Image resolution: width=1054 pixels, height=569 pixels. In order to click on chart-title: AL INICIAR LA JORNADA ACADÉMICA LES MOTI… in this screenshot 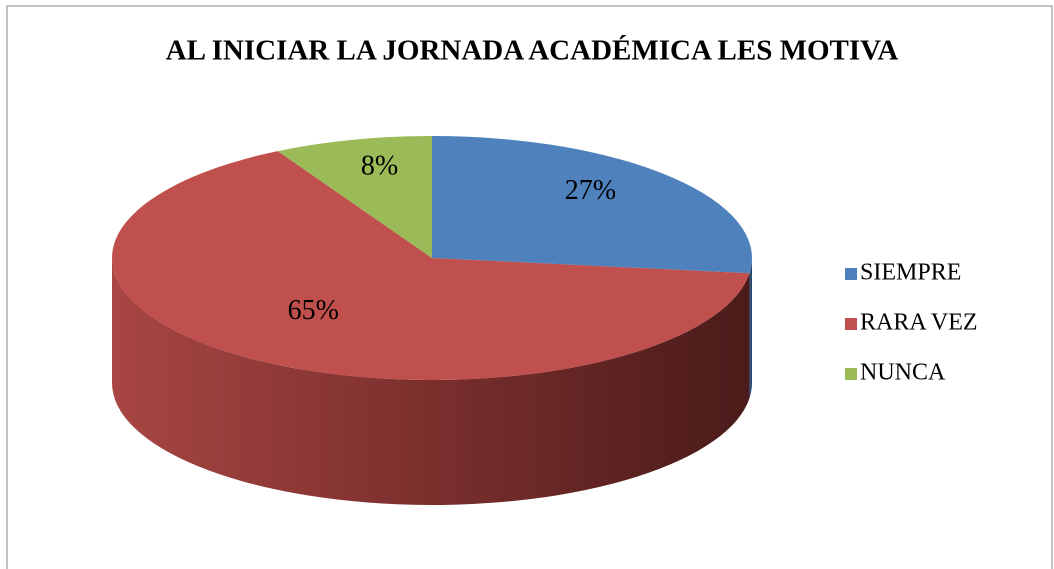, I will do `click(532, 50)`.